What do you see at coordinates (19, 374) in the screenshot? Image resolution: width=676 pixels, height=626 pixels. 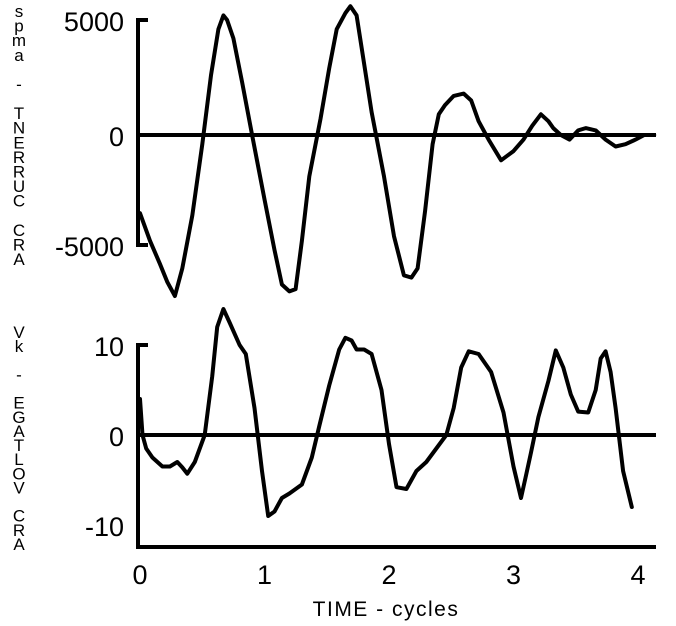 I see `voltage-y-axis-title-char: -` at bounding box center [19, 374].